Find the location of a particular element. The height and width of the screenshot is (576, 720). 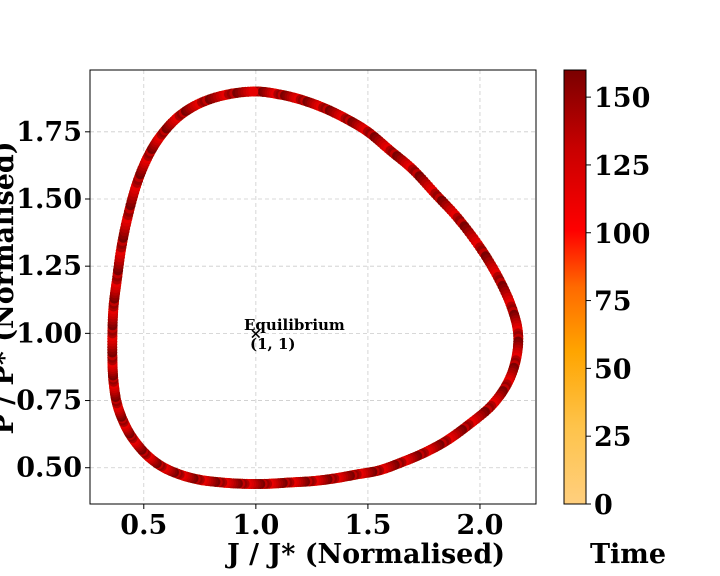

colorbar-tick-label: 50 is located at coordinates (613, 369).